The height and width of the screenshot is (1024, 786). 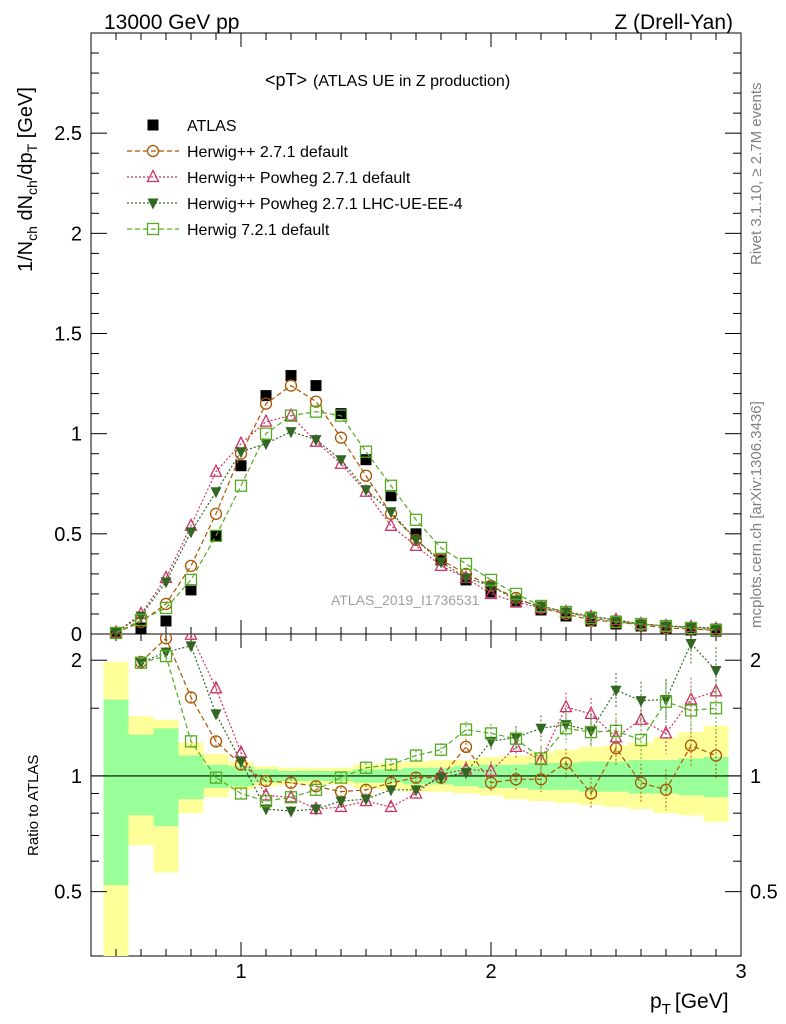 I want to click on header-right: Z (Drell-Yan), so click(x=673, y=22).